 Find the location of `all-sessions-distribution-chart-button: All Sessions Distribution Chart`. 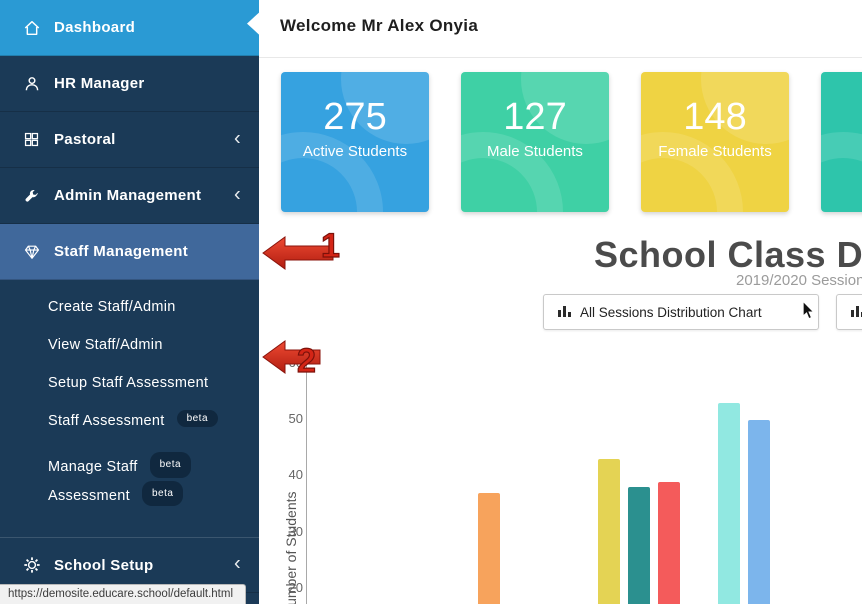

all-sessions-distribution-chart-button: All Sessions Distribution Chart is located at coordinates (681, 312).